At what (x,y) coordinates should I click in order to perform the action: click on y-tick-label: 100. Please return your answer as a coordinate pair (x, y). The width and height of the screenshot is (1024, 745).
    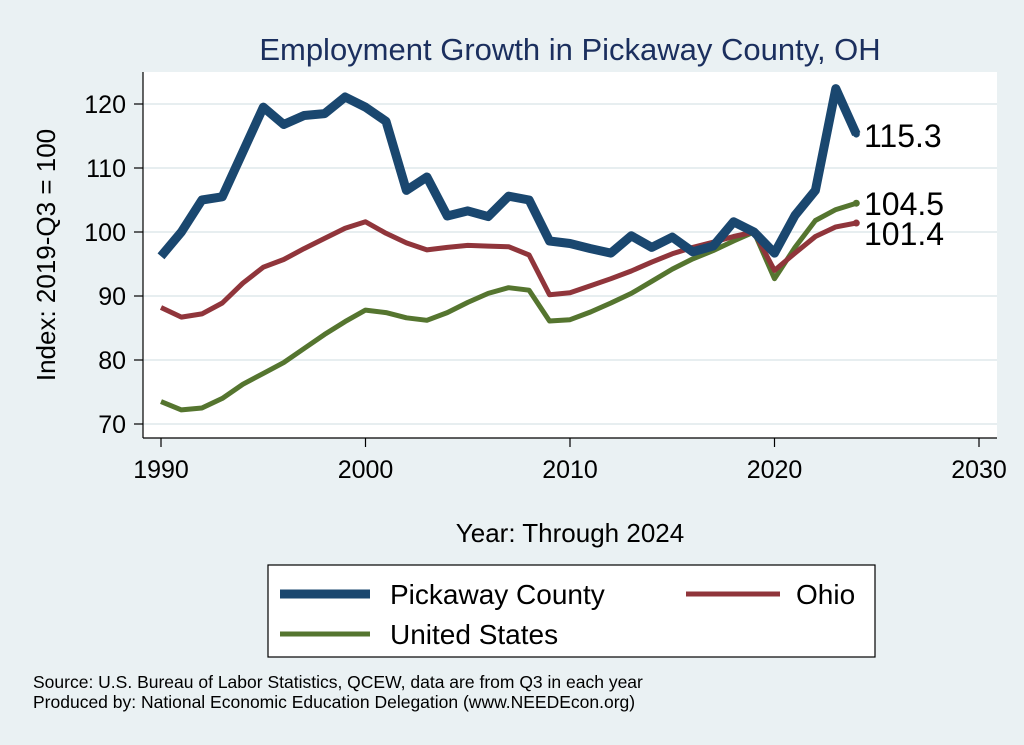
    Looking at the image, I should click on (105, 233).